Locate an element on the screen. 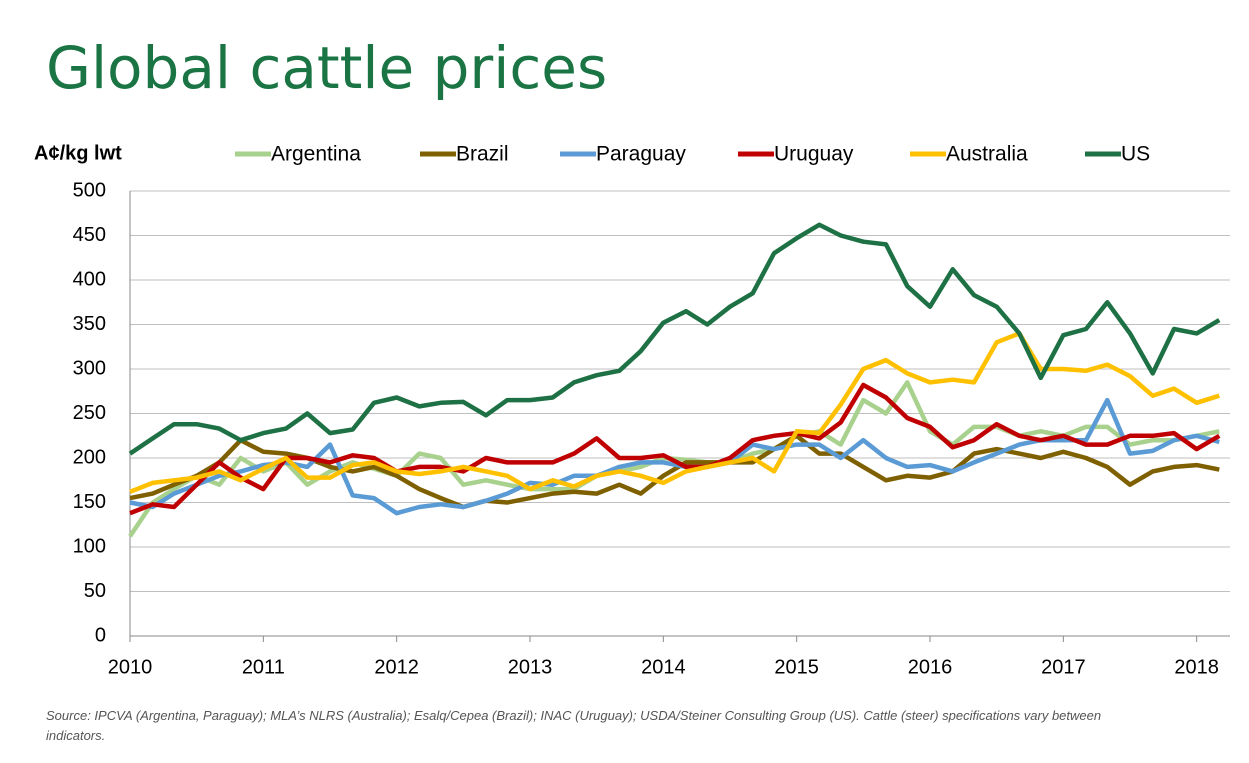 The image size is (1249, 763). x-tick-label: 2010 is located at coordinates (130, 667).